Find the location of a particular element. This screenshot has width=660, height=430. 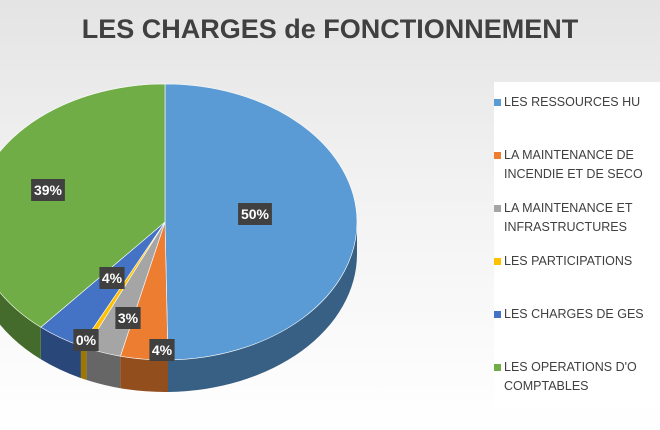

legend-item-la-maintenance-de: LA MAINTENANCE DE INCENDIE ET DE SECO is located at coordinates (577, 165).